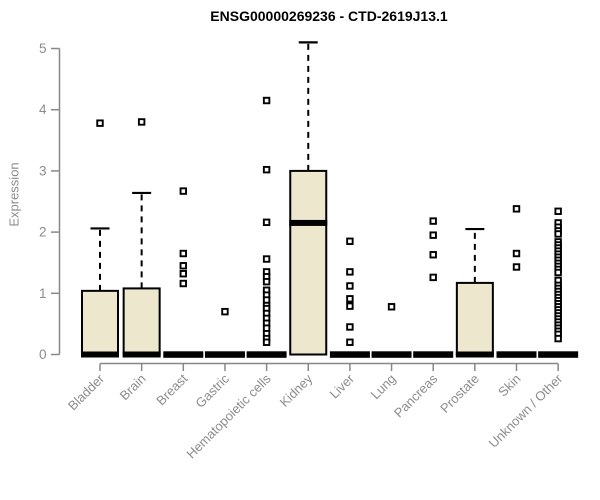 This screenshot has width=600, height=500. What do you see at coordinates (43, 170) in the screenshot?
I see `y-tick-label: 3` at bounding box center [43, 170].